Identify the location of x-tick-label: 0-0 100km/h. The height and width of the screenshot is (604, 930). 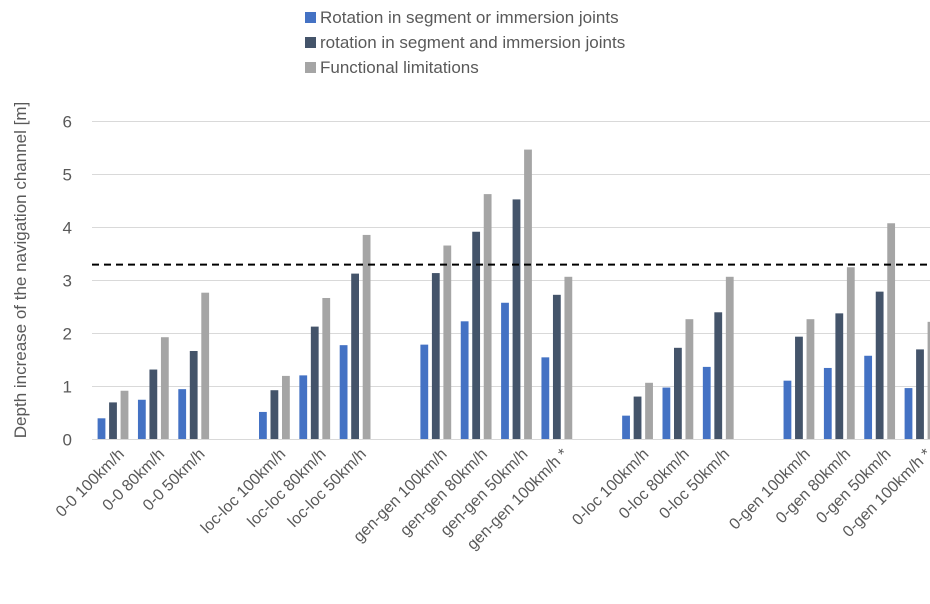
(90, 483).